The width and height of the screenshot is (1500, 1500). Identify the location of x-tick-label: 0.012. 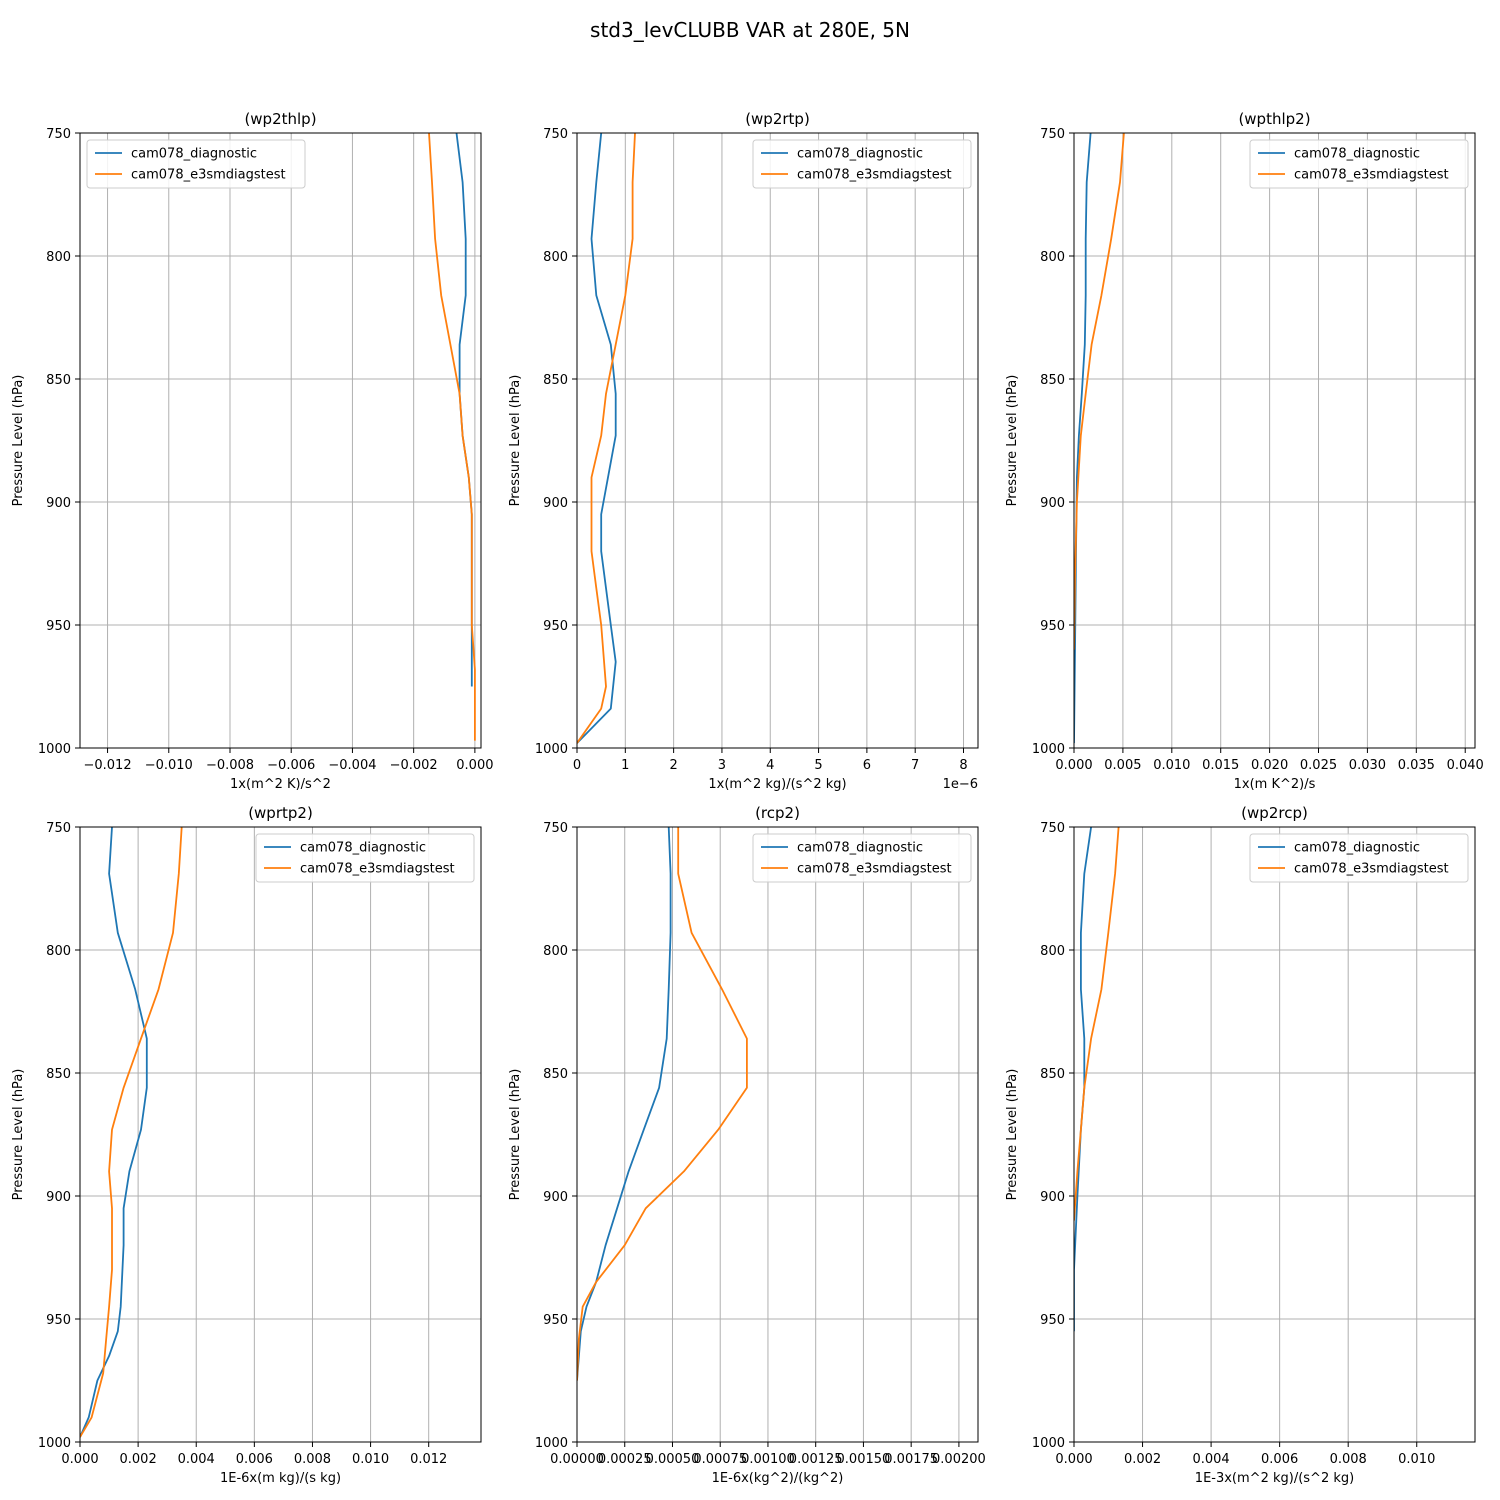
(428, 1459).